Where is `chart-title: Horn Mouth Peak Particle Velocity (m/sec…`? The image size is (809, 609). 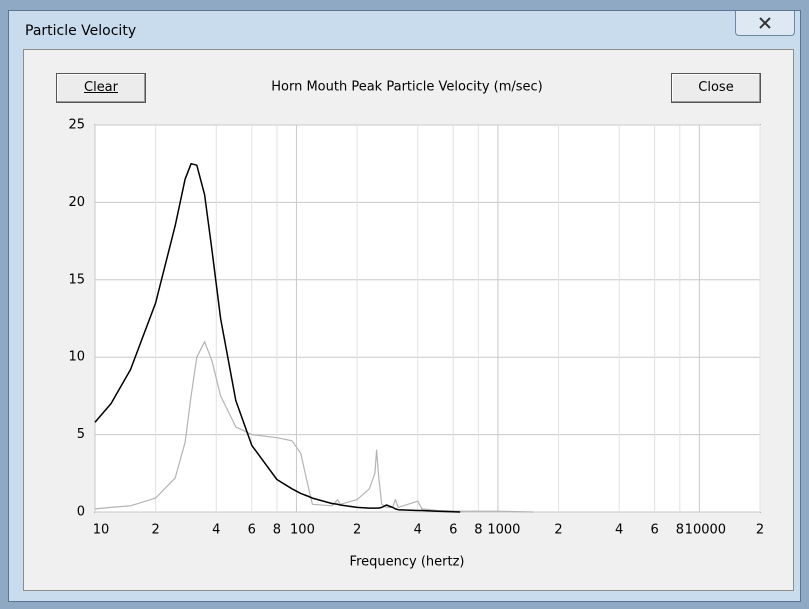
chart-title: Horn Mouth Peak Particle Velocity (m/sec… is located at coordinates (407, 87).